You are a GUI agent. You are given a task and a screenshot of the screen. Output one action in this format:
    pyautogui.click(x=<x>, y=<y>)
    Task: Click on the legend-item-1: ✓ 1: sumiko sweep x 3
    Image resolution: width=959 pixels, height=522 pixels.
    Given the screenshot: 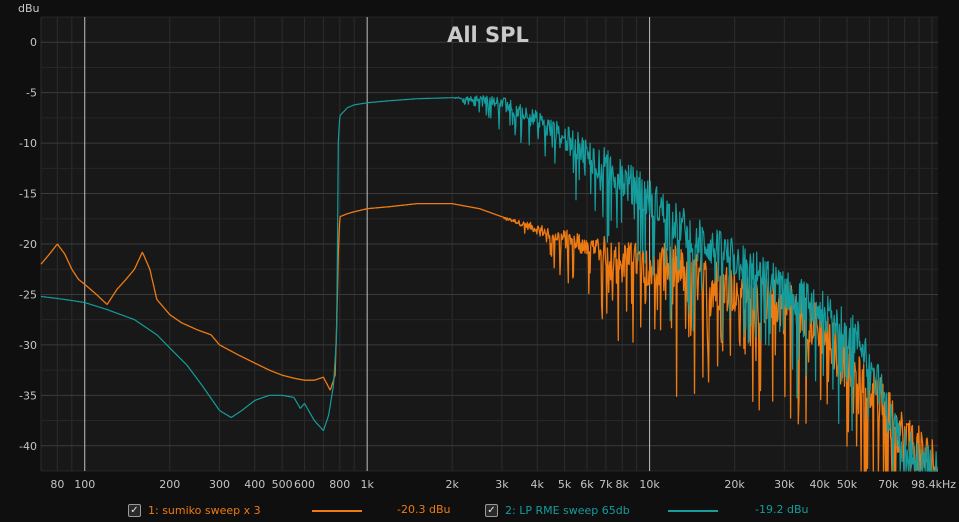 What is the action you would take?
    pyautogui.click(x=194, y=510)
    